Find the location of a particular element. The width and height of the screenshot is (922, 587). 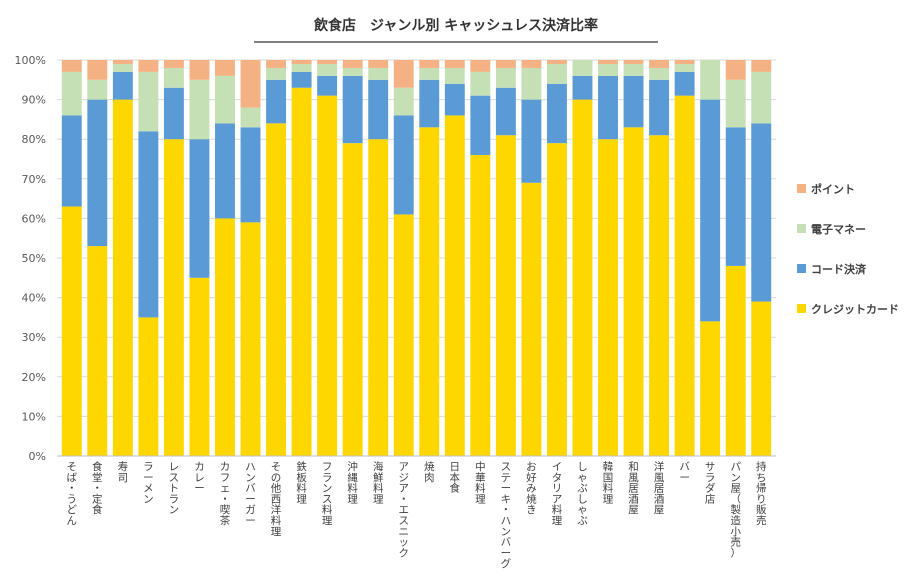

x-tick-label: ステーキ・ハンバーグ is located at coordinates (506, 515).